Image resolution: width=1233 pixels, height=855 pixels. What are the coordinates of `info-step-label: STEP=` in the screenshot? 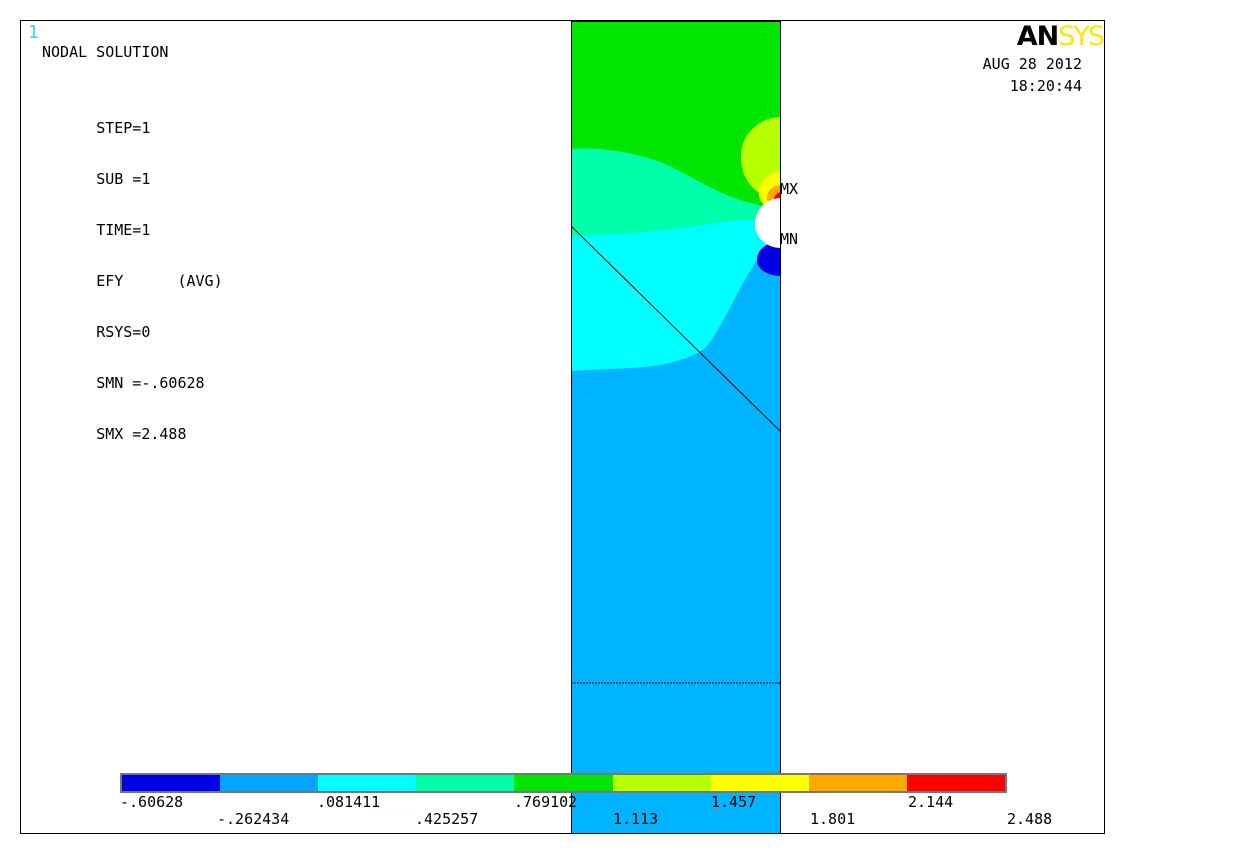 It's located at (119, 128).